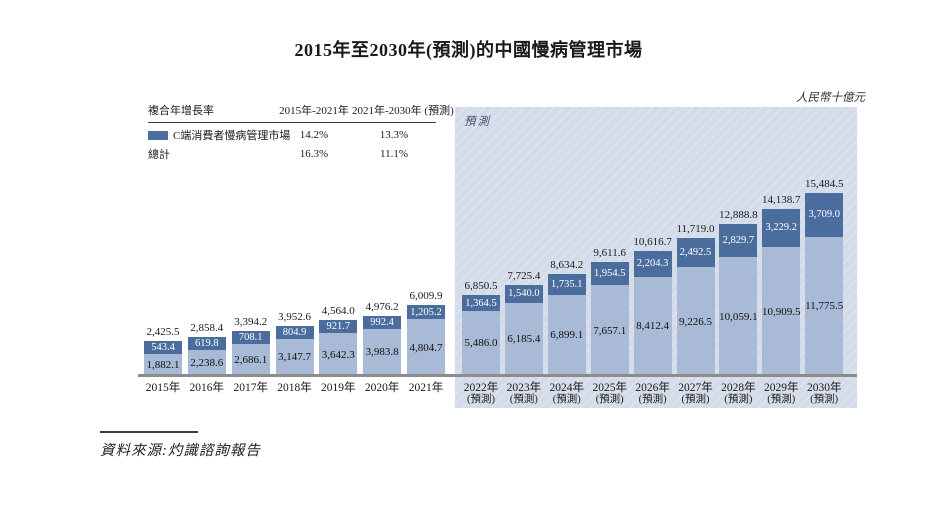 The height and width of the screenshot is (506, 937). Describe the element at coordinates (567, 265) in the screenshot. I see `bar-2024年-total-value: 8,634.2` at that location.